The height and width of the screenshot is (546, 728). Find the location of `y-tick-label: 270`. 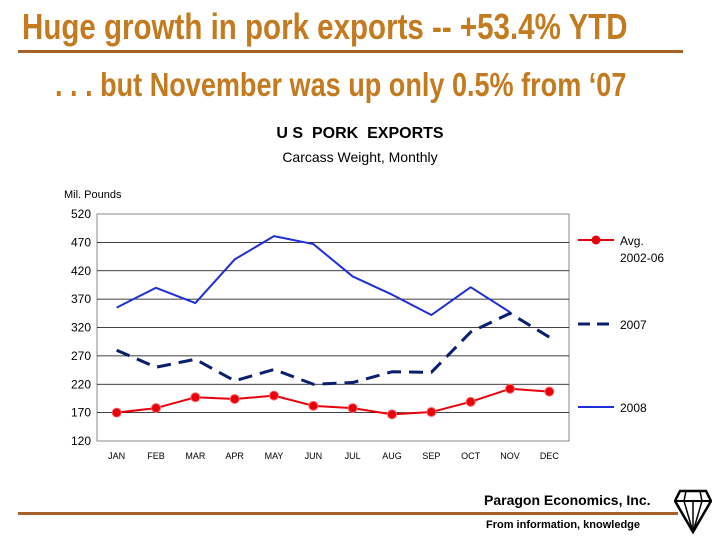

y-tick-label: 270 is located at coordinates (81, 356).